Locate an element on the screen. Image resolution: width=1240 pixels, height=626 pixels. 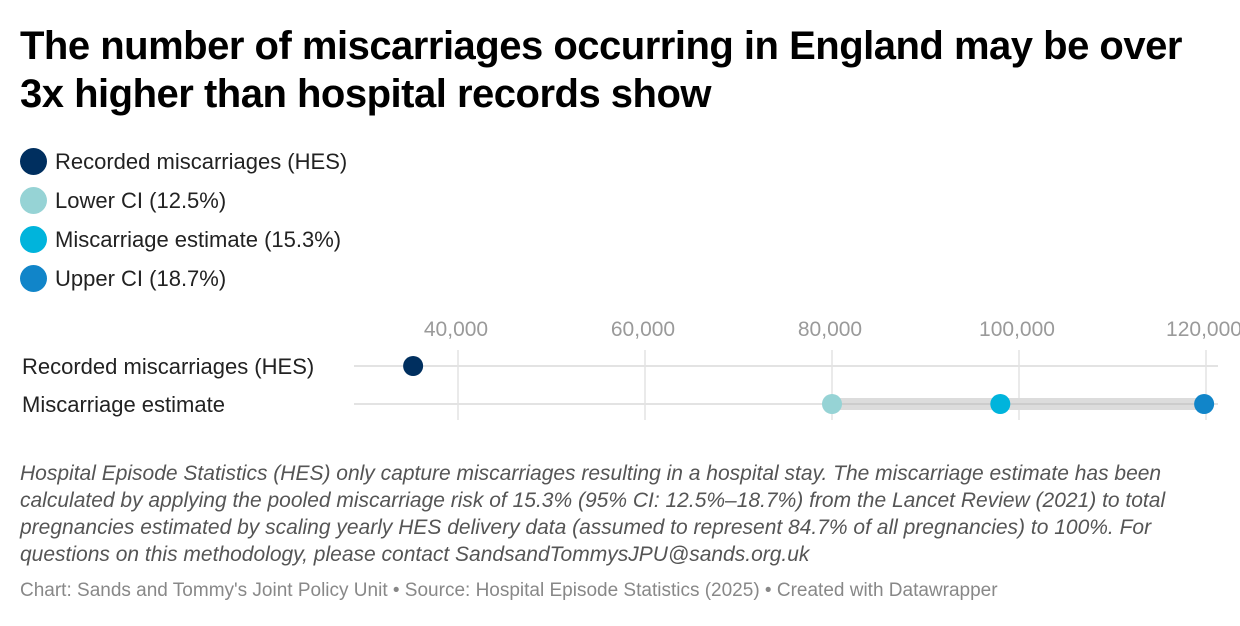
tick-label: 40,000 is located at coordinates (456, 329).